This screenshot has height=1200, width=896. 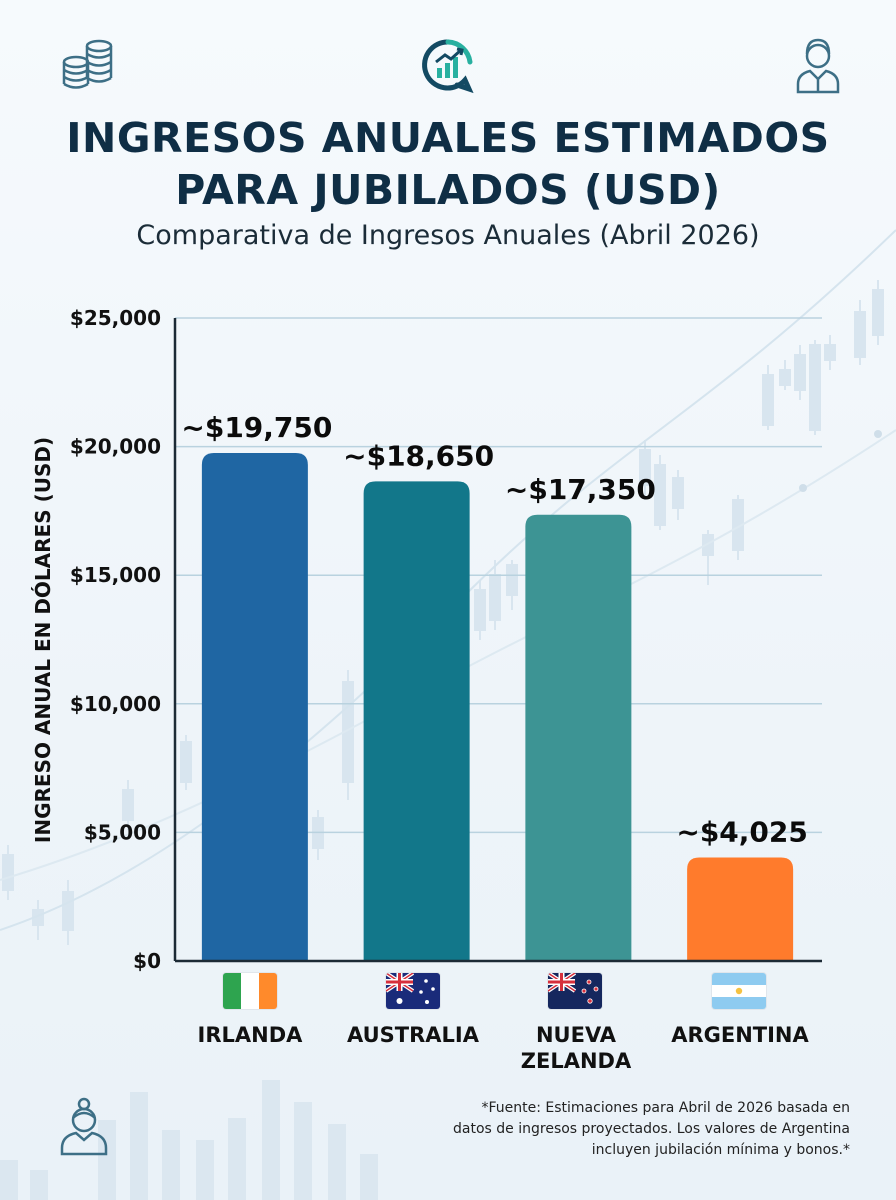 What do you see at coordinates (448, 66) in the screenshot?
I see `growth-chart-logo-icon` at bounding box center [448, 66].